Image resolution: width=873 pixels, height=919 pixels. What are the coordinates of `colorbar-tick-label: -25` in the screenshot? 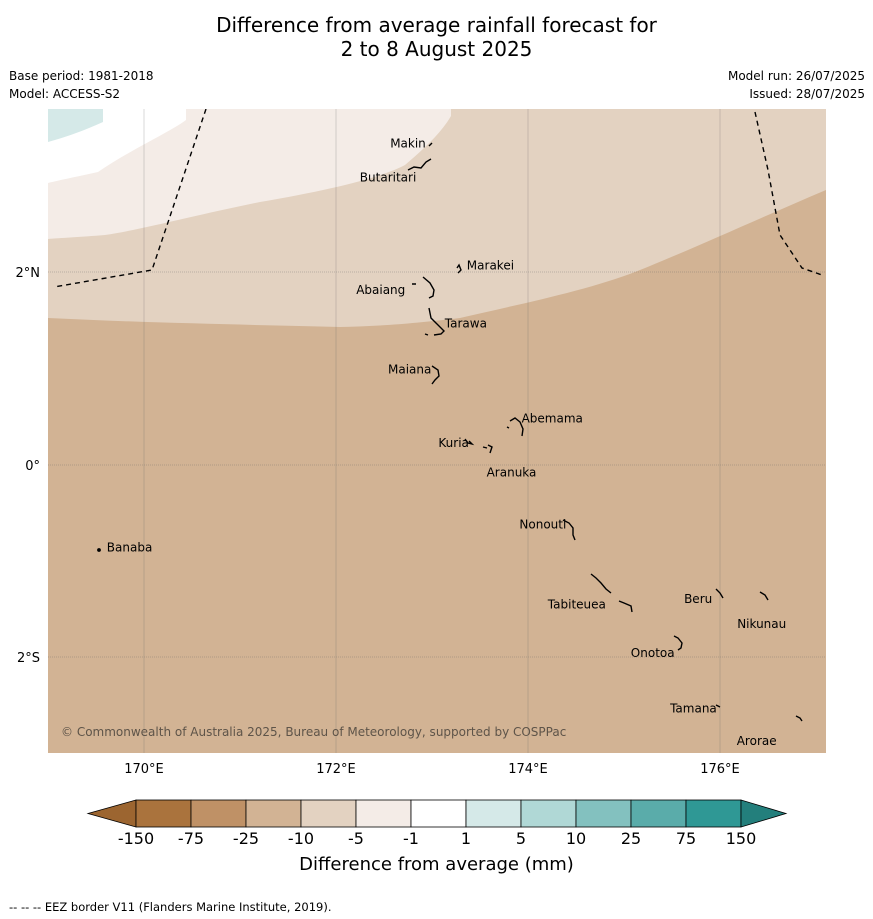 It's located at (246, 838).